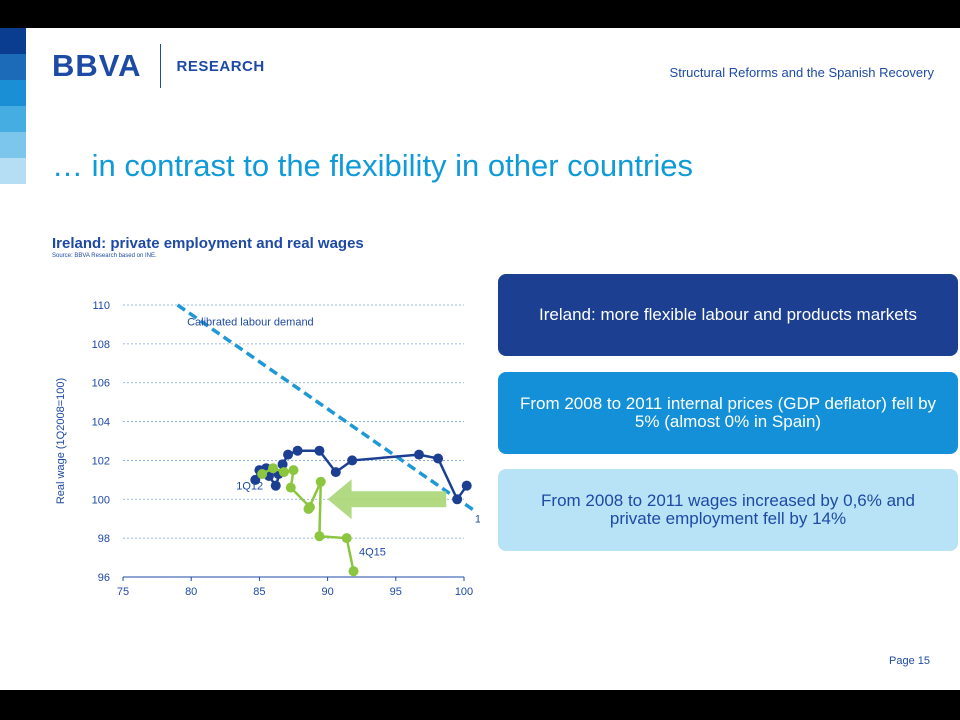  What do you see at coordinates (477, 520) in the screenshot?
I see `point-annotation: 1Q08` at bounding box center [477, 520].